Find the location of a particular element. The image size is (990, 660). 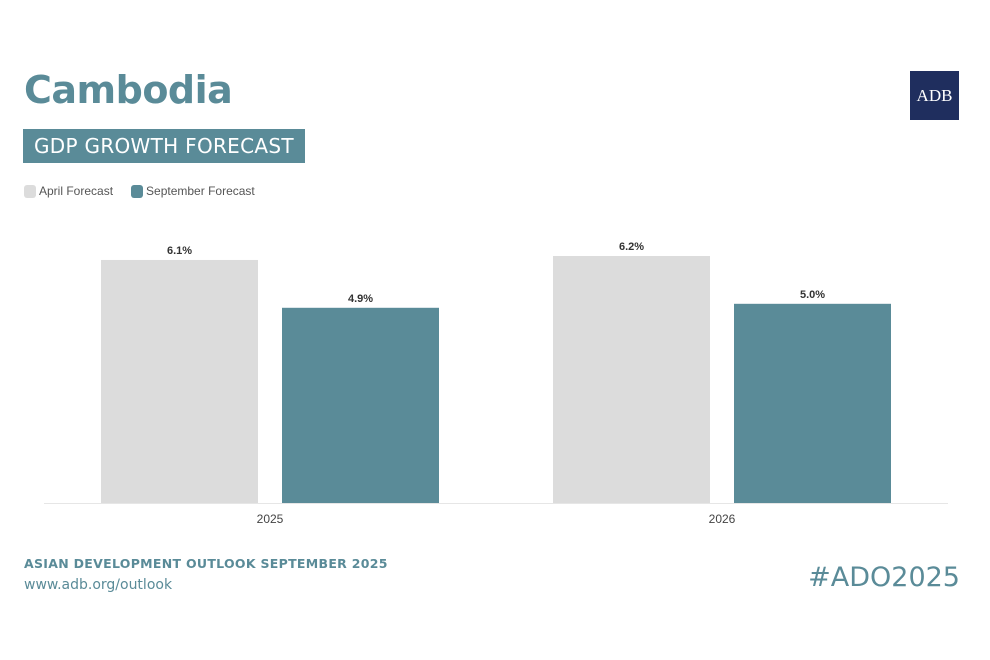

footer-title: ASIAN DEVELOPMENT OUTLOOK SEPTEMBER 2025 is located at coordinates (206, 563).